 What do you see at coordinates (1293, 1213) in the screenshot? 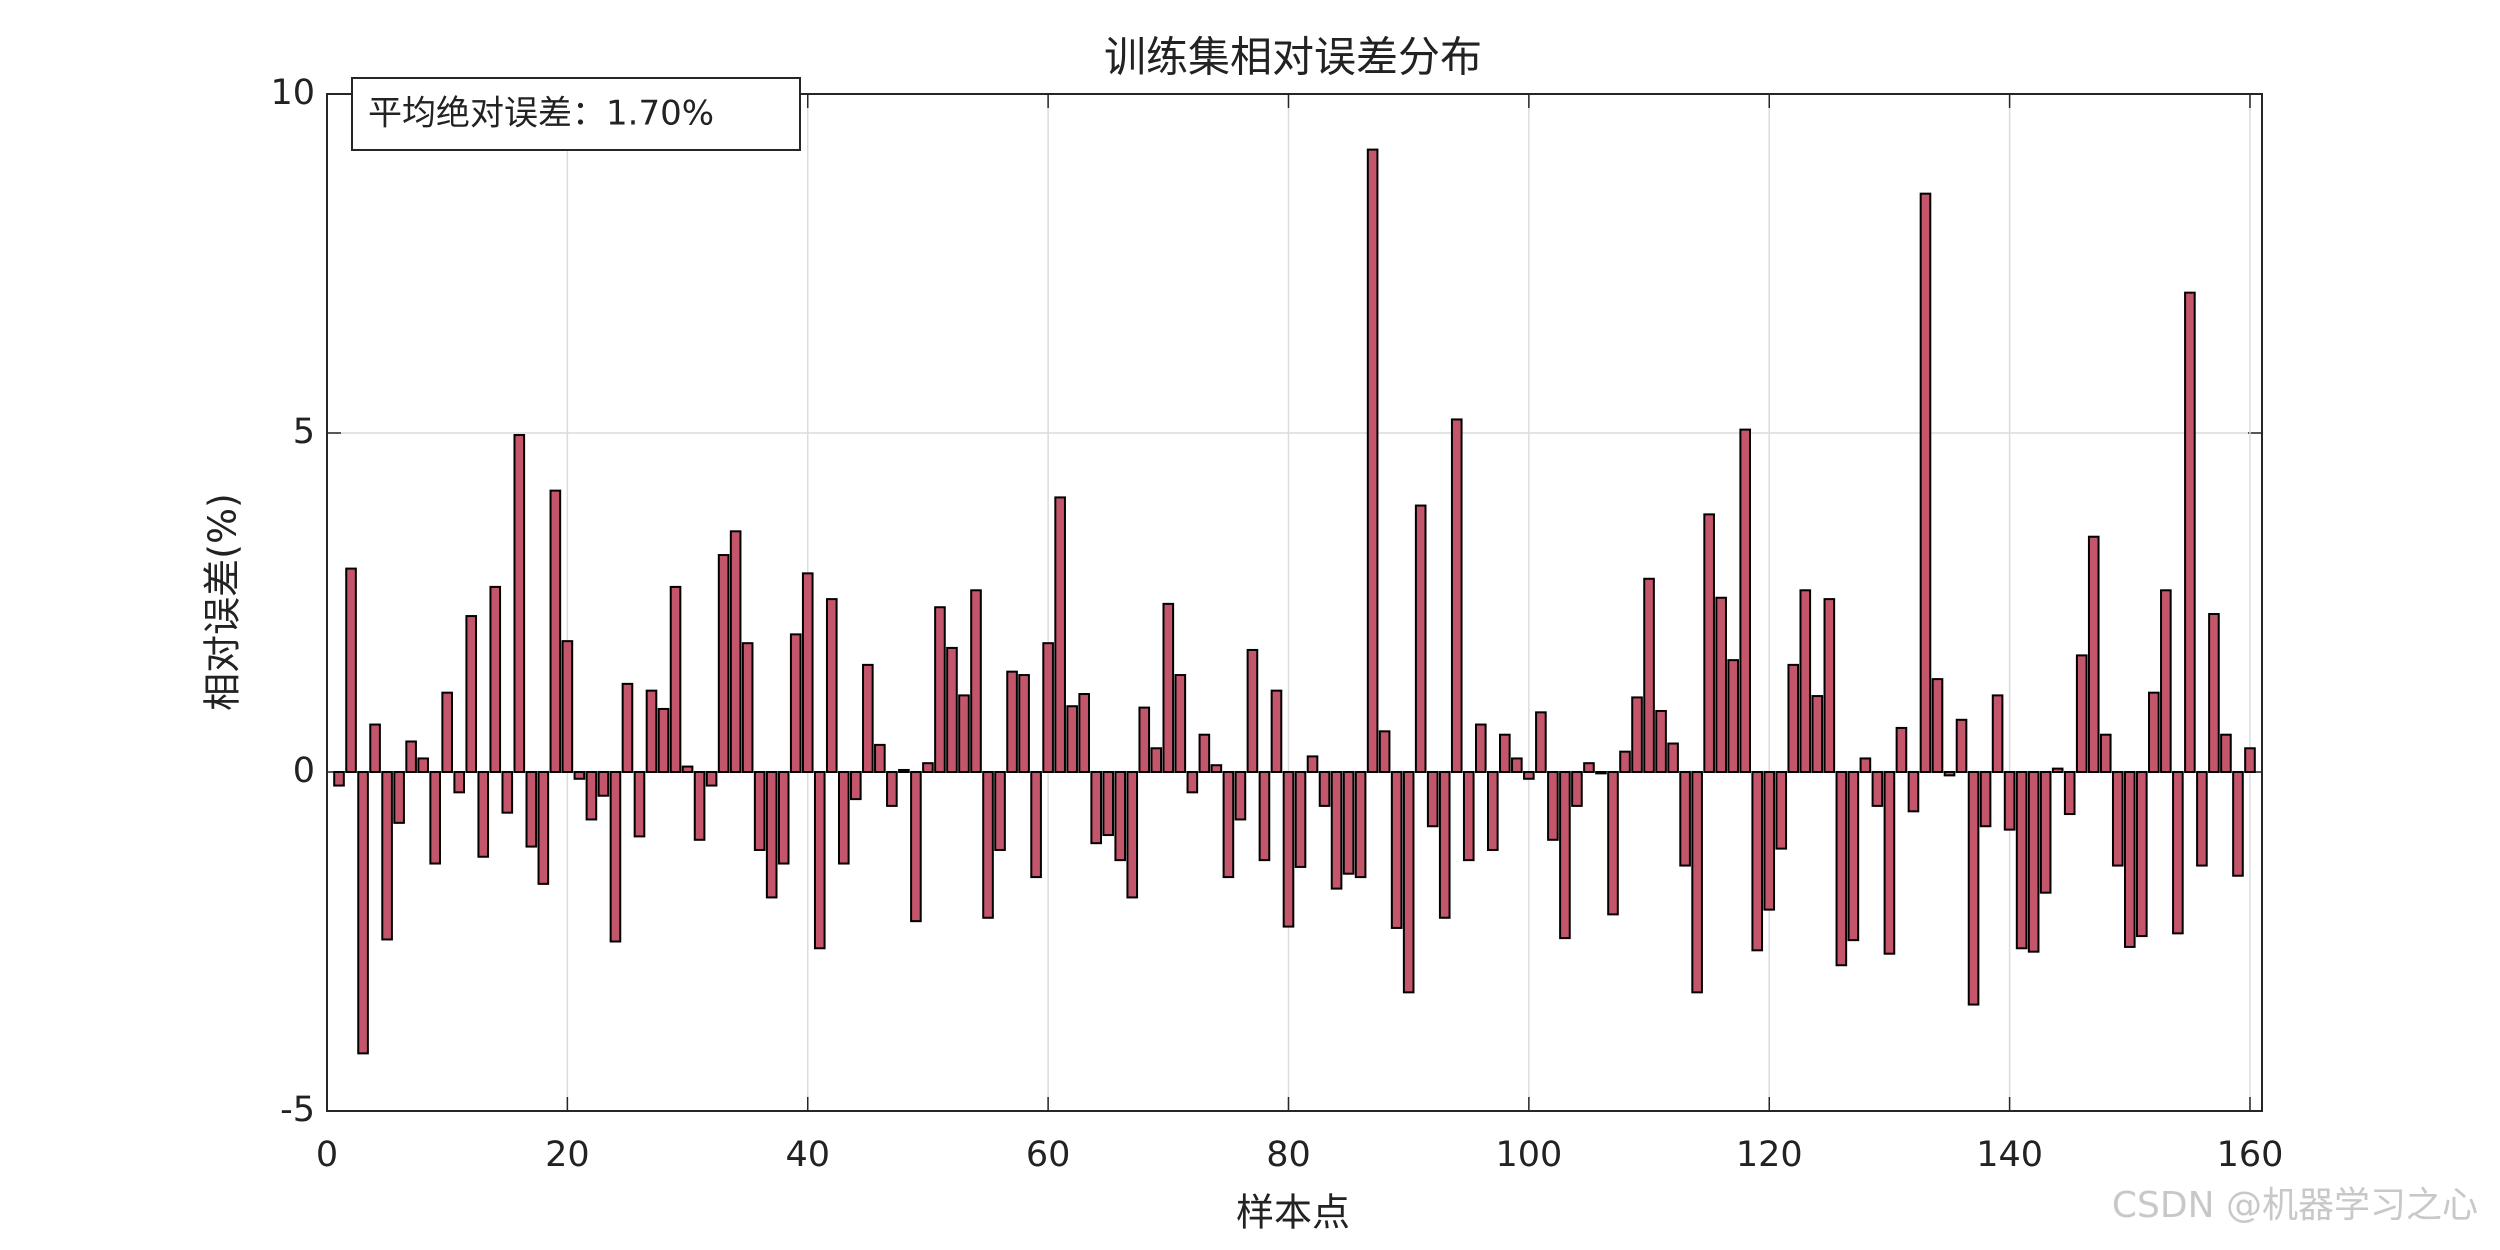
I see `x-axis-label: 样本点` at bounding box center [1293, 1213].